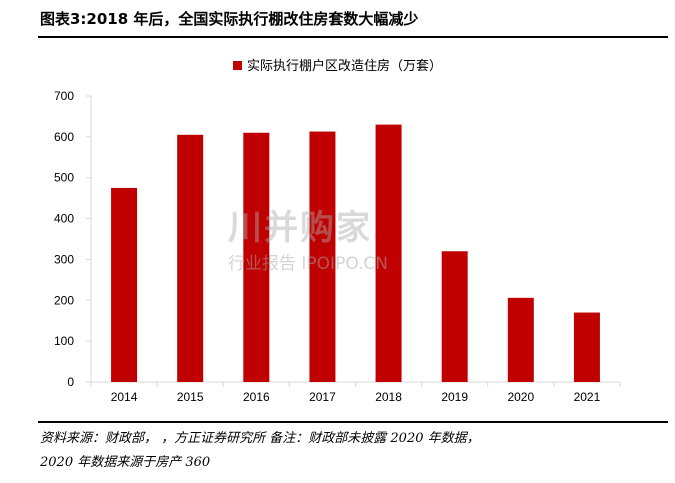  I want to click on title-divider, so click(353, 37).